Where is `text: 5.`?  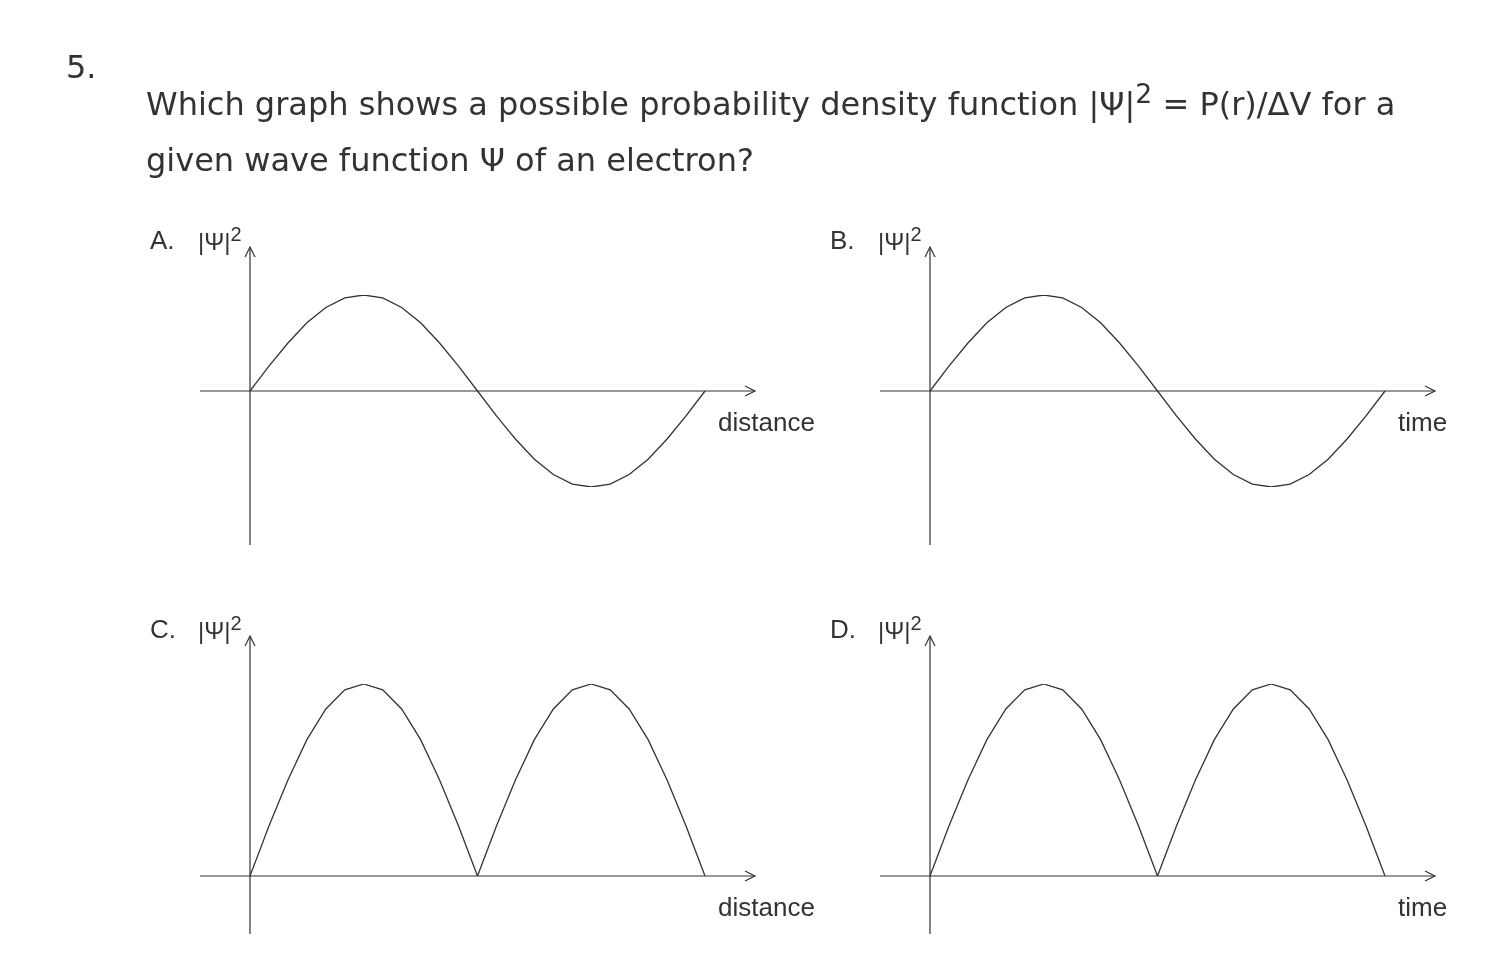
text: 5. is located at coordinates (81, 67).